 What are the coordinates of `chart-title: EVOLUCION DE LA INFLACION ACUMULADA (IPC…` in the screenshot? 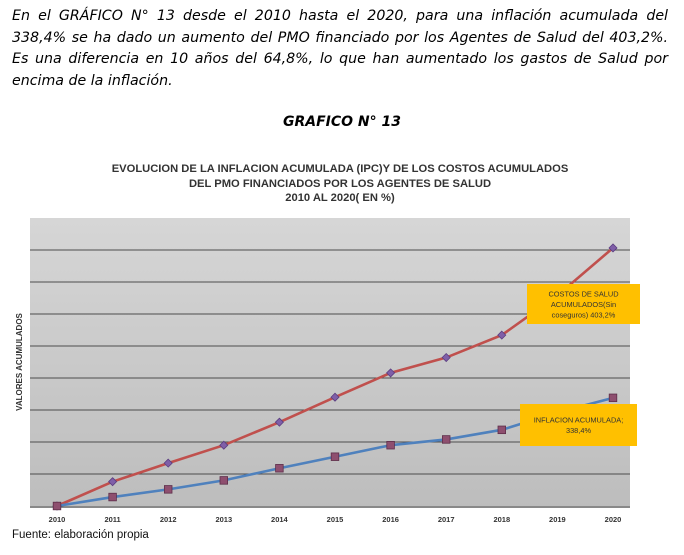 It's located at (340, 184).